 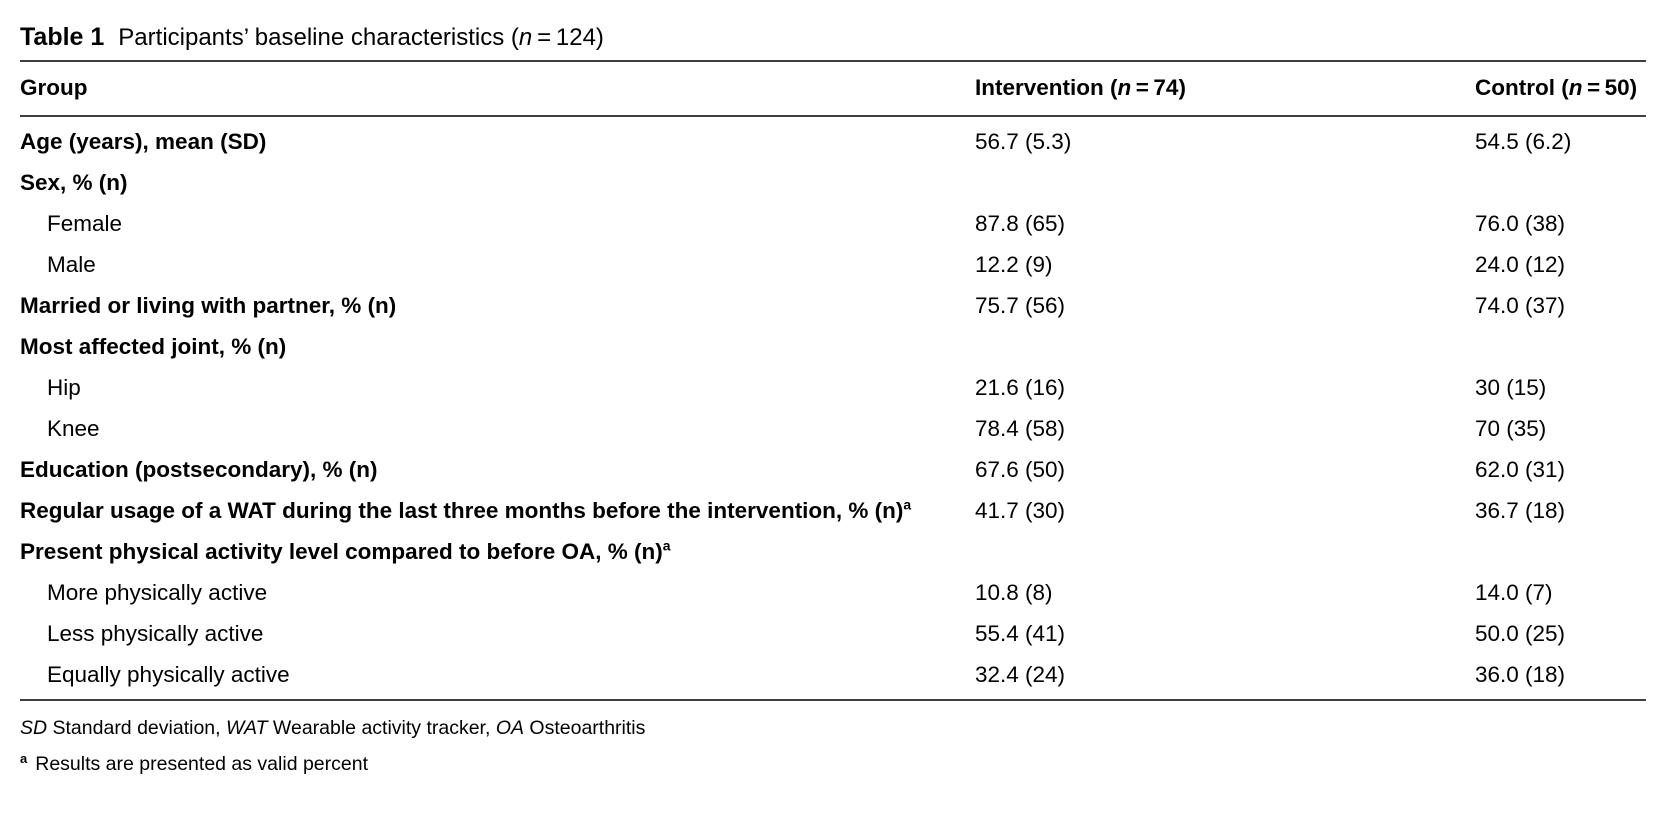 I want to click on row-label: Hip, so click(x=64, y=387).